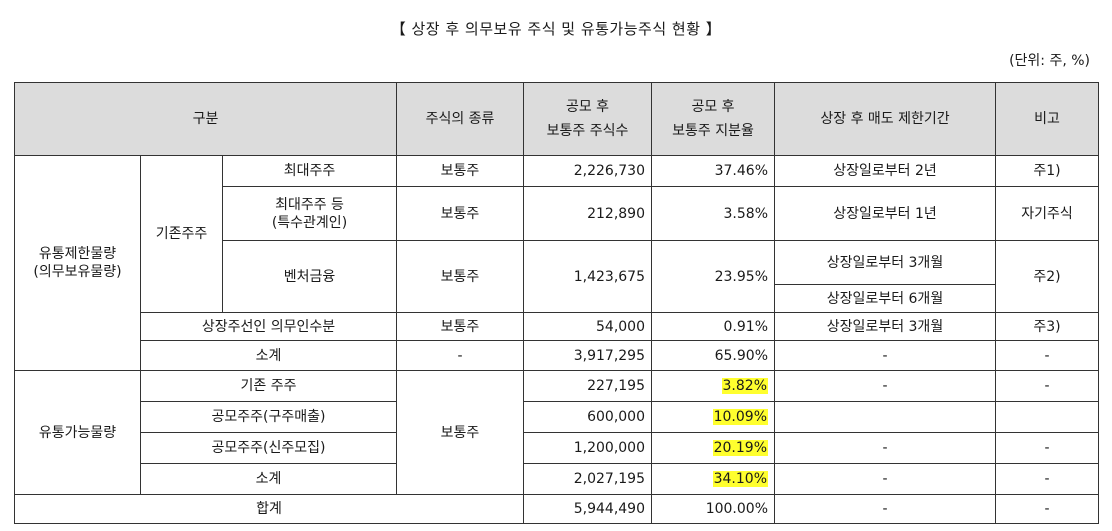 This screenshot has height=531, width=1112. I want to click on row-name-line1: 최대주주 등, so click(309, 204).